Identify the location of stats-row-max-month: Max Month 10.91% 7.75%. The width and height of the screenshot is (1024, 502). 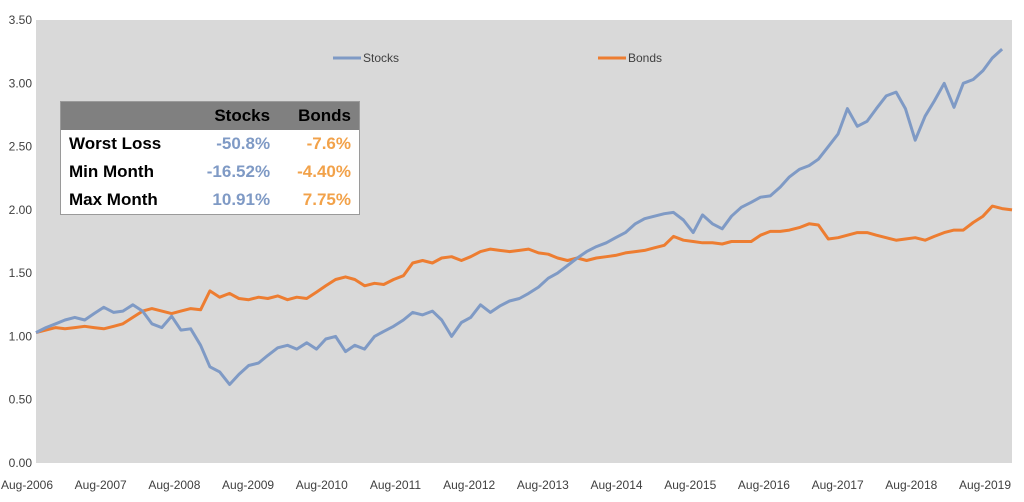
(210, 200).